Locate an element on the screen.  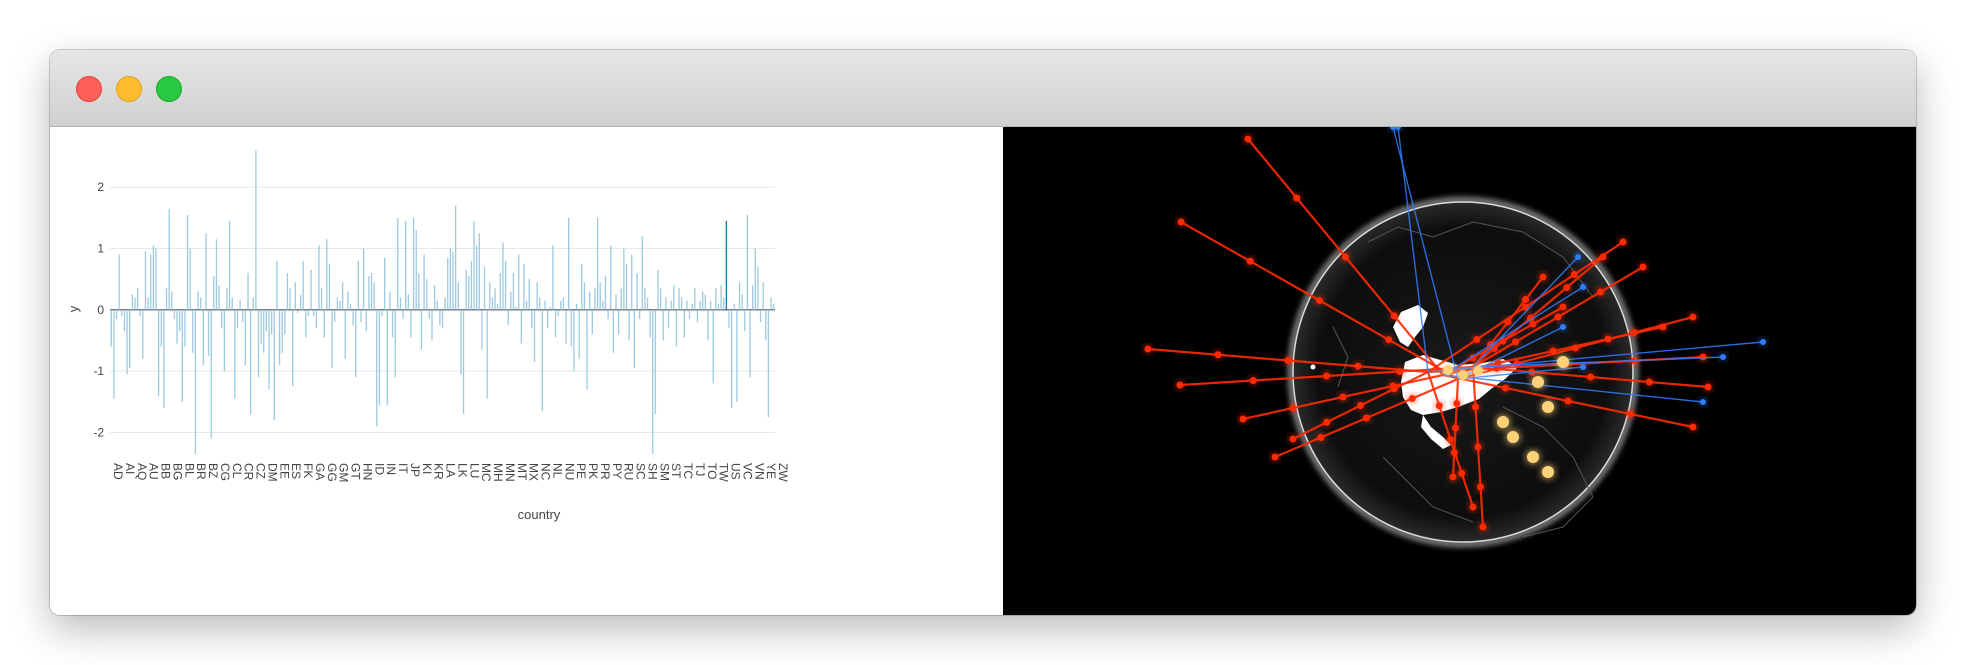
close-window-button is located at coordinates (89, 89).